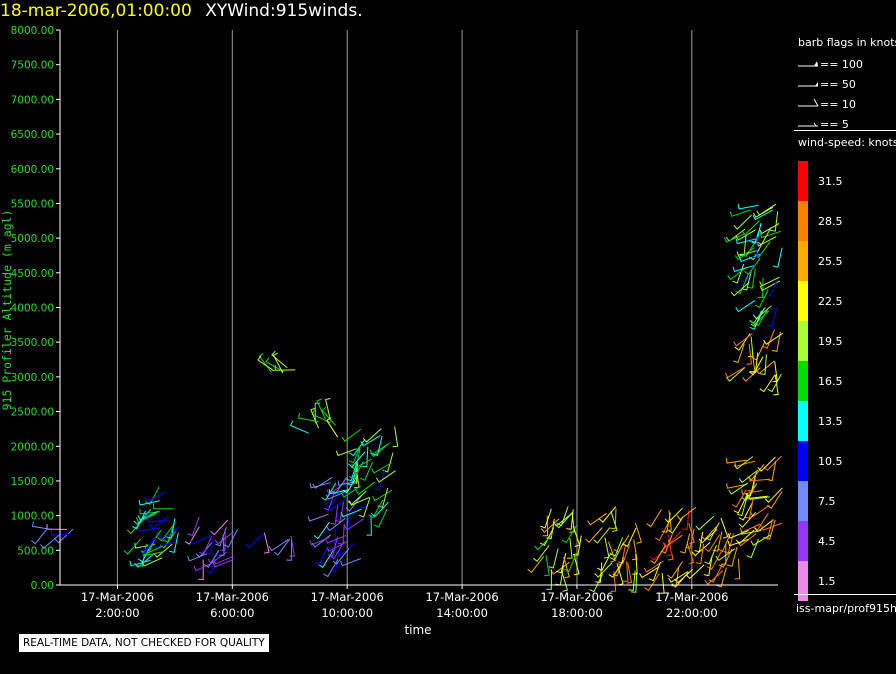  I want to click on y-tick-label: 5000.00, so click(32, 239).